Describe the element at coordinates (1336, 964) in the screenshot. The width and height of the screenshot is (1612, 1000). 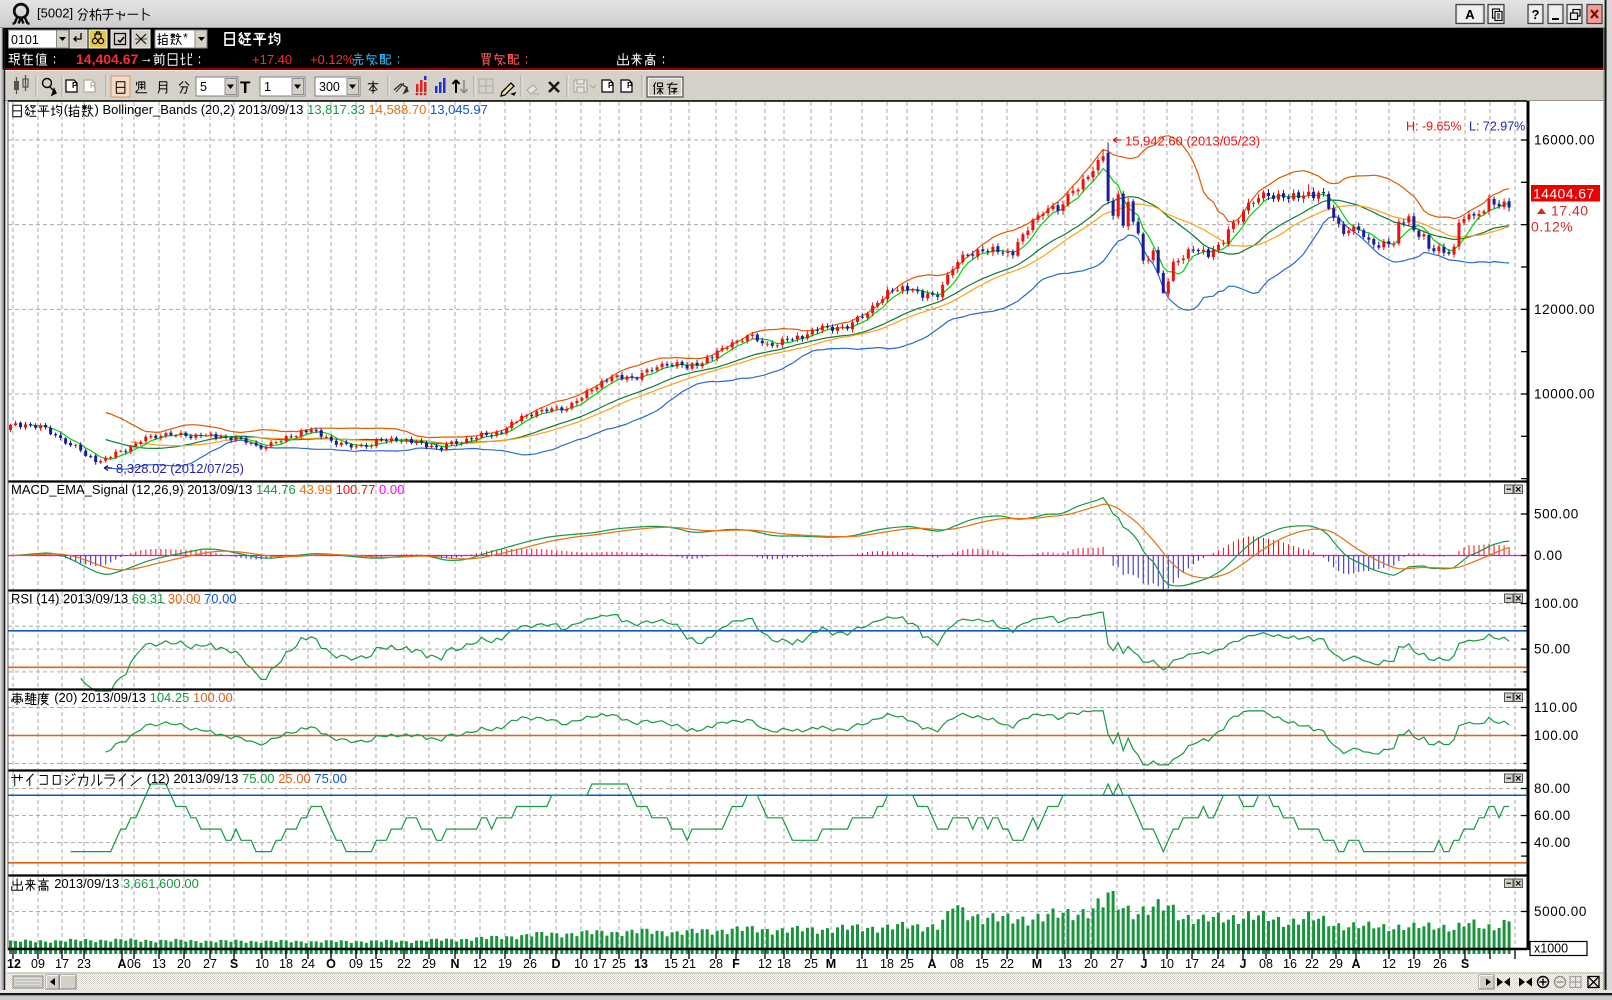
I see `svg-text: 29` at that location.